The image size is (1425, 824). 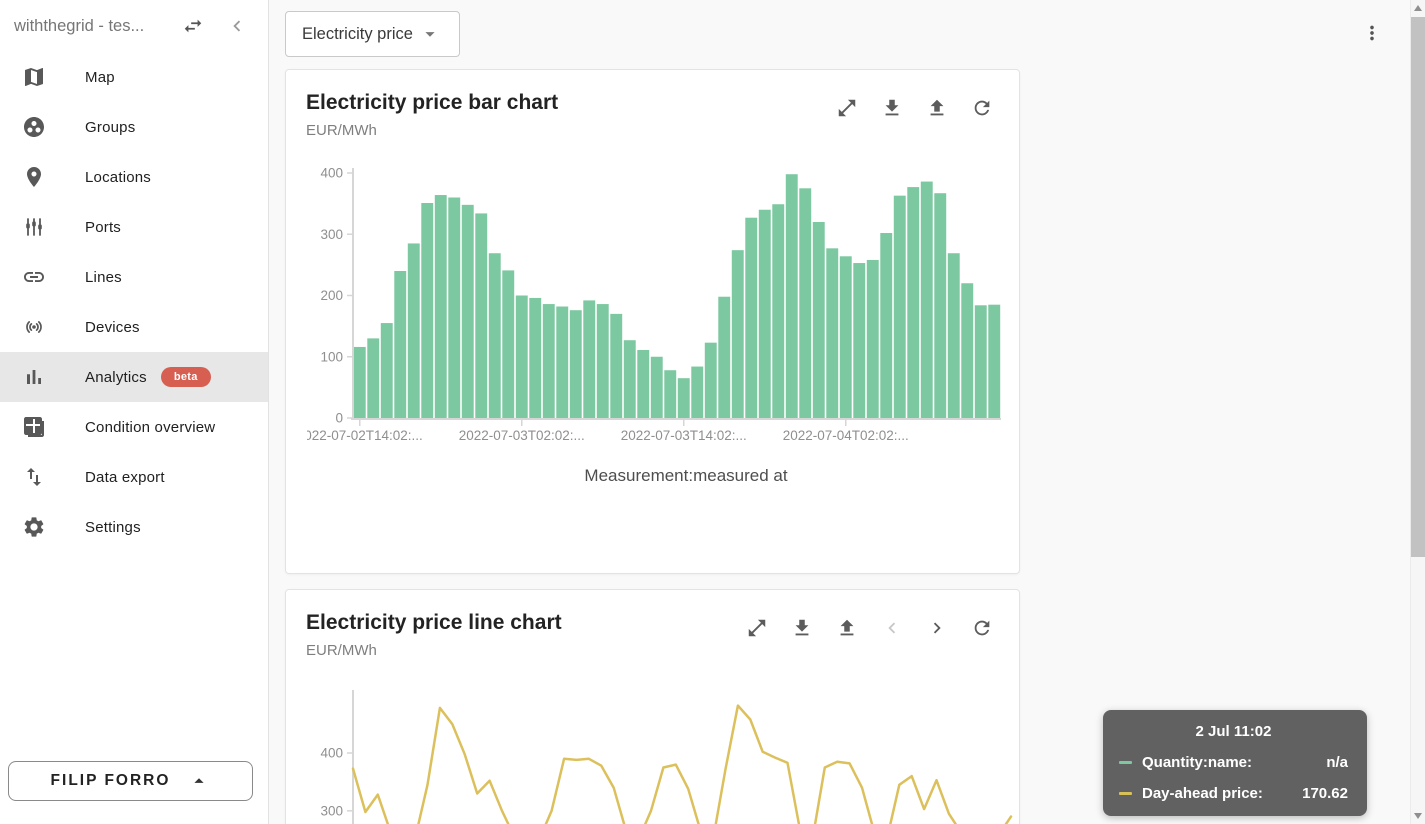 What do you see at coordinates (686, 475) in the screenshot?
I see `bar-chart-x-axis-title: Measurement:measured at` at bounding box center [686, 475].